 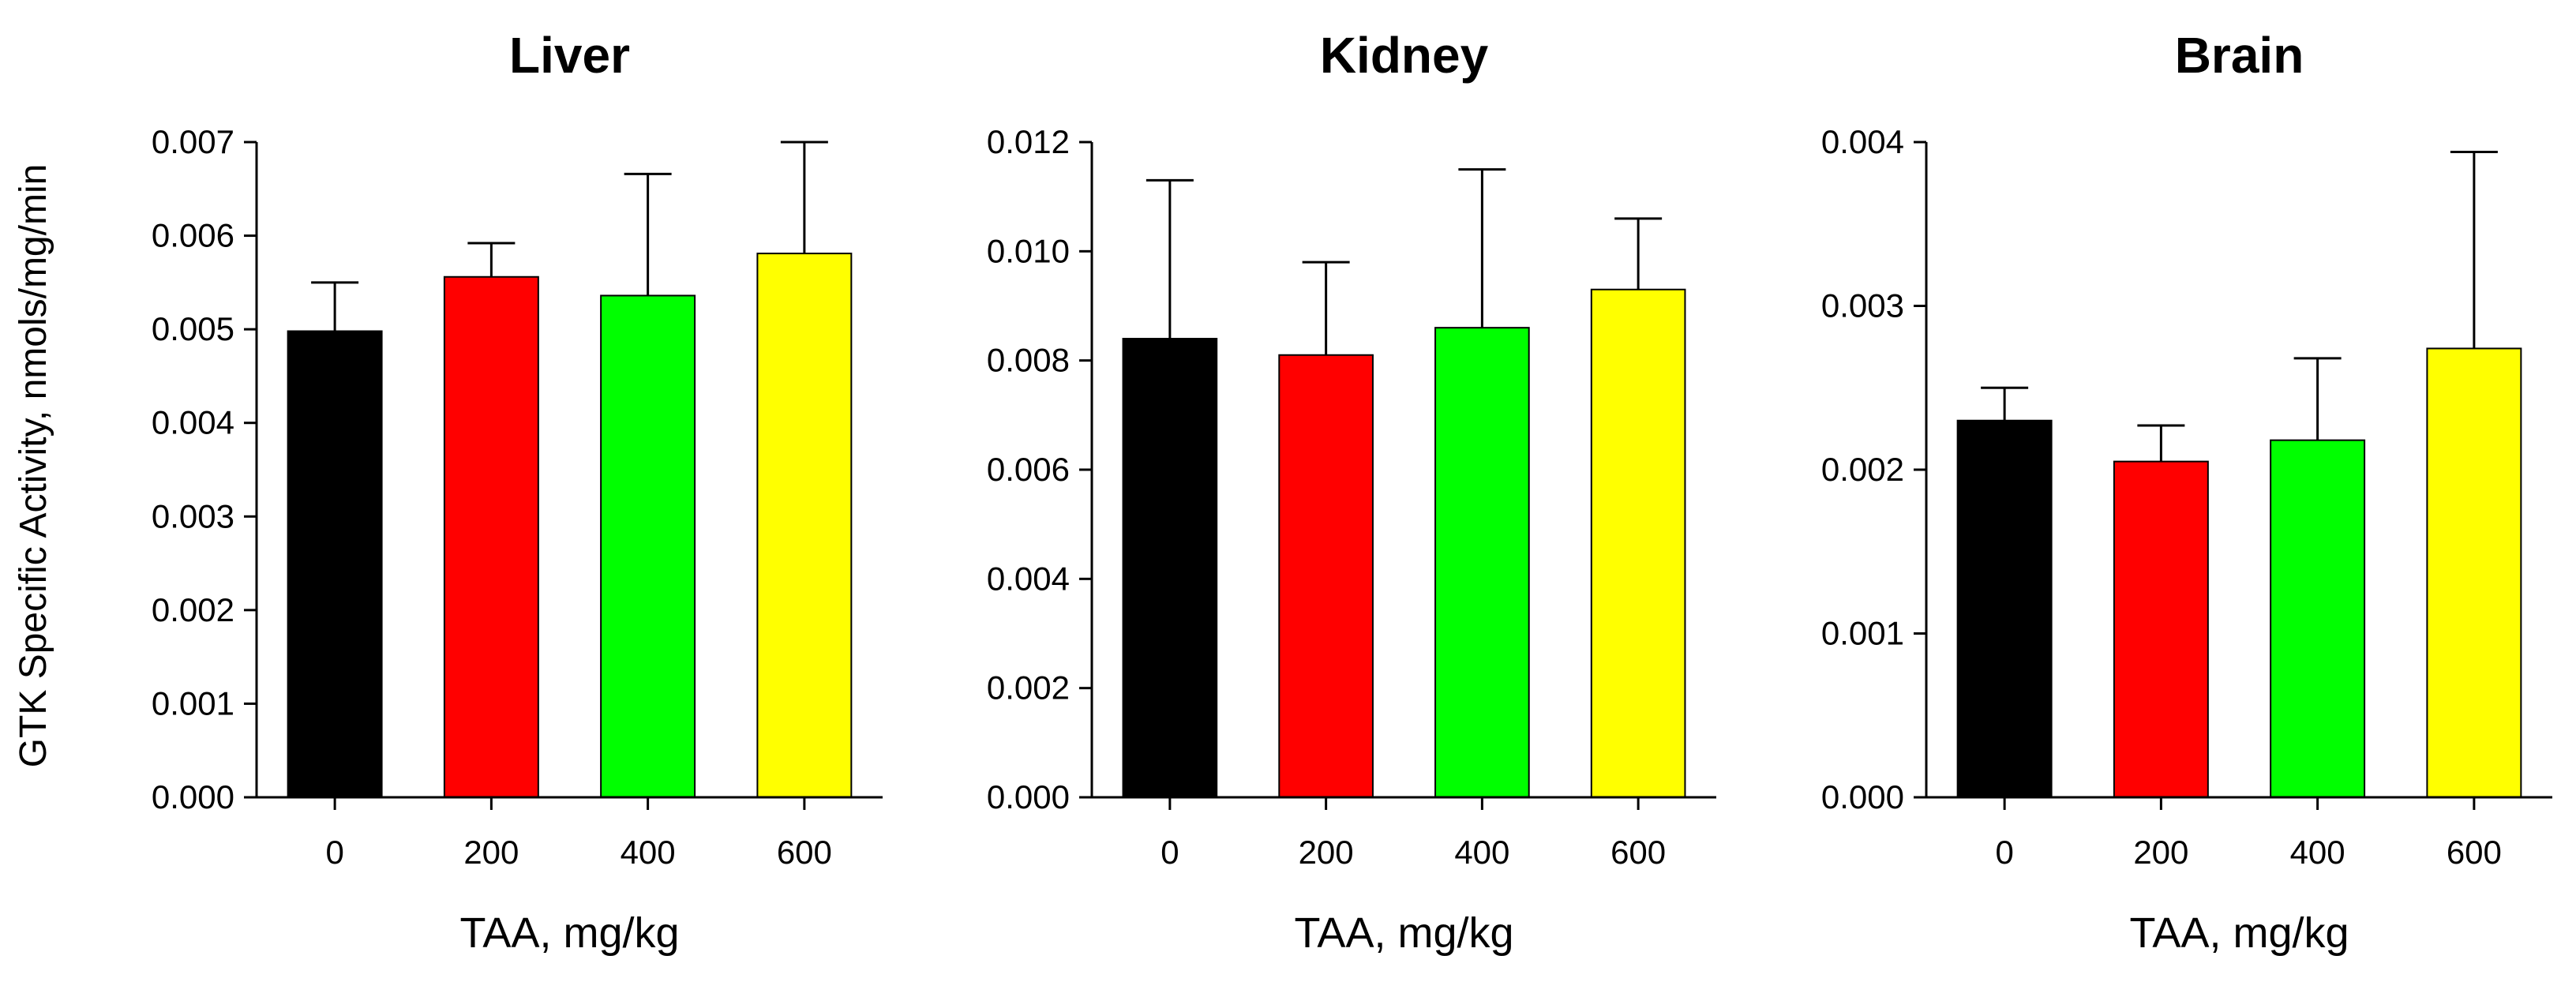 I want to click on panel-title: Brain, so click(x=2239, y=55).